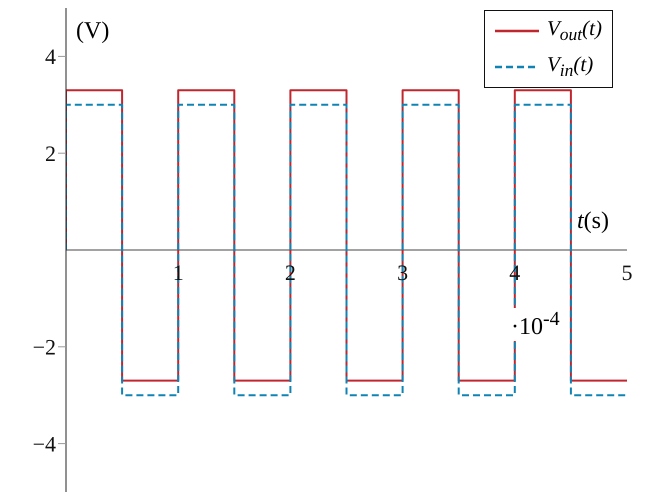 This screenshot has width=647, height=493. What do you see at coordinates (44, 347) in the screenshot?
I see `y-tick-label: −2` at bounding box center [44, 347].